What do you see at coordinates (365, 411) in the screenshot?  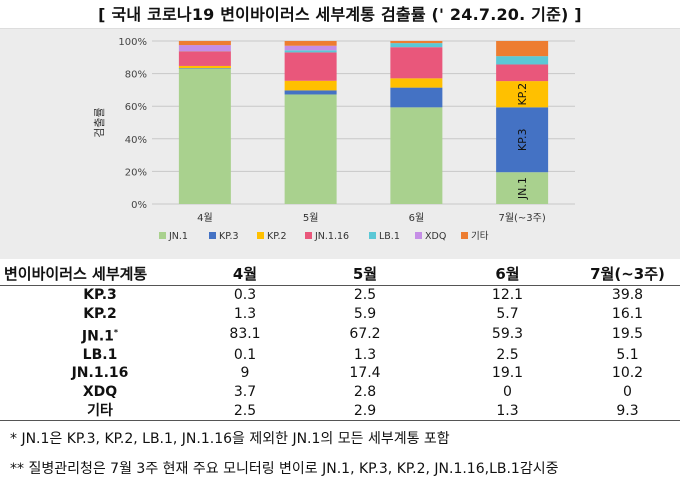 I see `table-cell: 2.9` at bounding box center [365, 411].